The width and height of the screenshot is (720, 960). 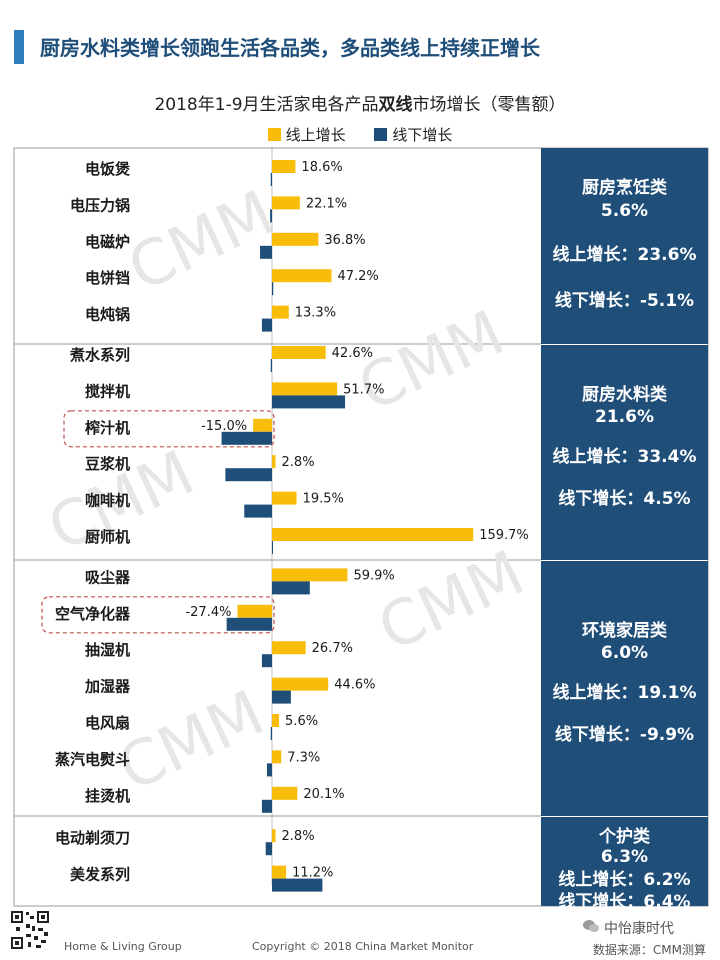 I want to click on category-online-growth: 线上增长：6.2%, so click(x=624, y=879).